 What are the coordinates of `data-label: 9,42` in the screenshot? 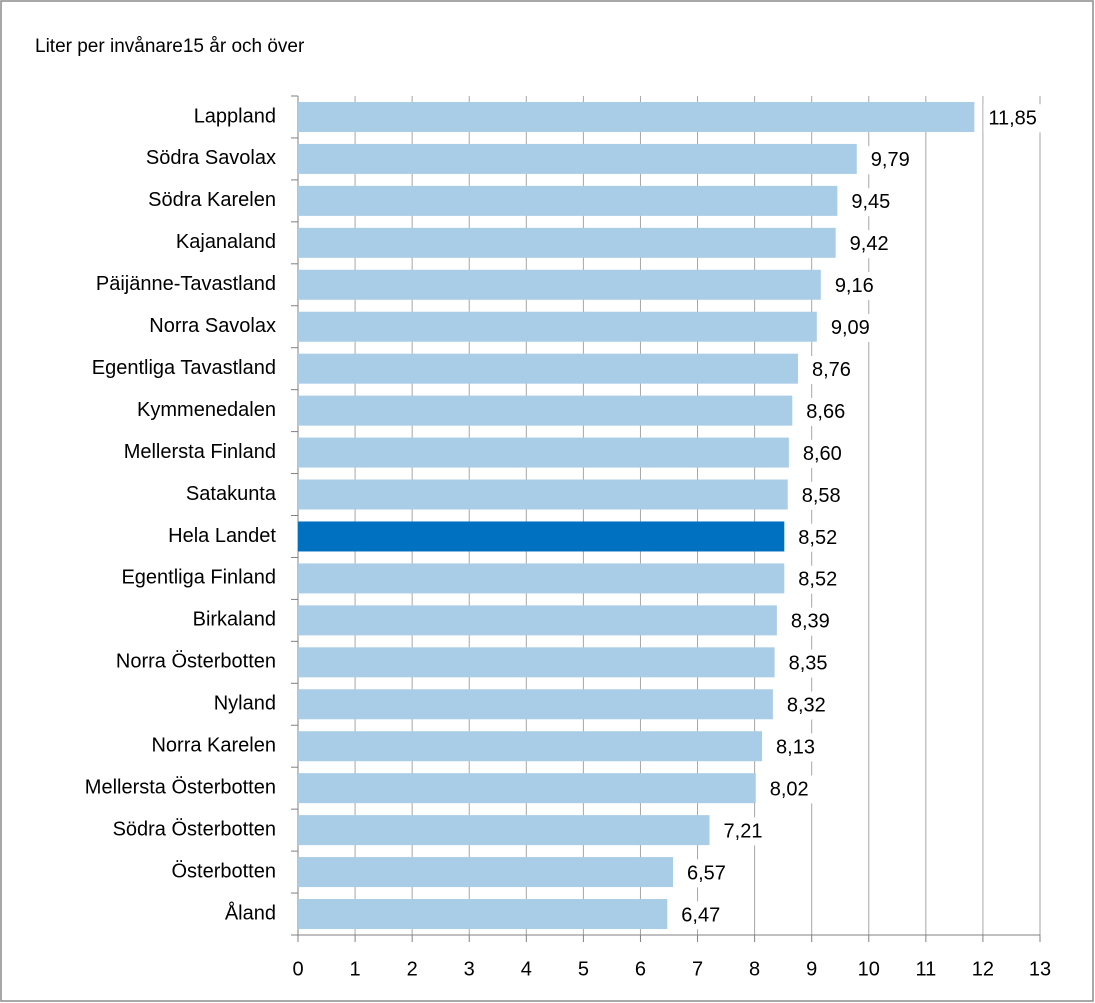 It's located at (869, 244).